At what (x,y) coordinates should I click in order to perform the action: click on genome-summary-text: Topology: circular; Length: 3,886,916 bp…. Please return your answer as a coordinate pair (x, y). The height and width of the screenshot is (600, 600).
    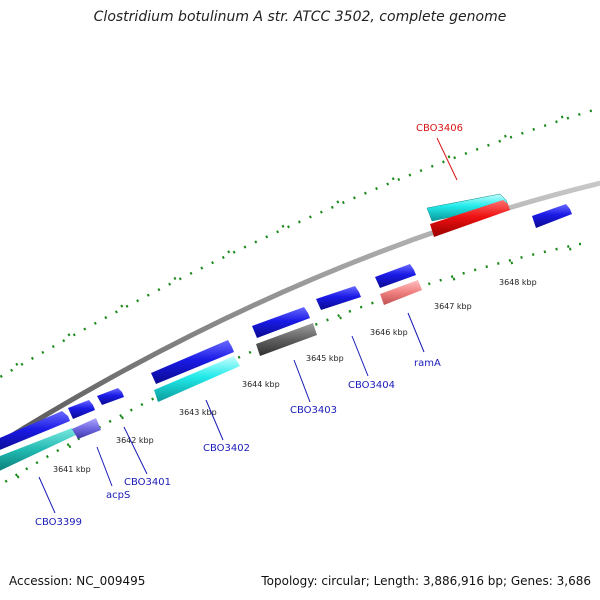
    Looking at the image, I should click on (426, 581).